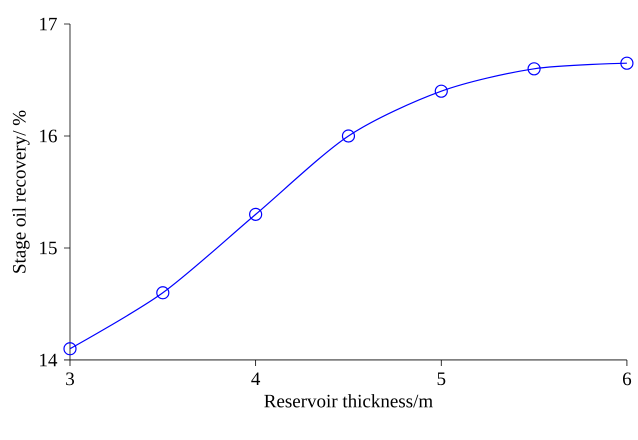  What do you see at coordinates (442, 379) in the screenshot?
I see `x-tick-label: 5` at bounding box center [442, 379].